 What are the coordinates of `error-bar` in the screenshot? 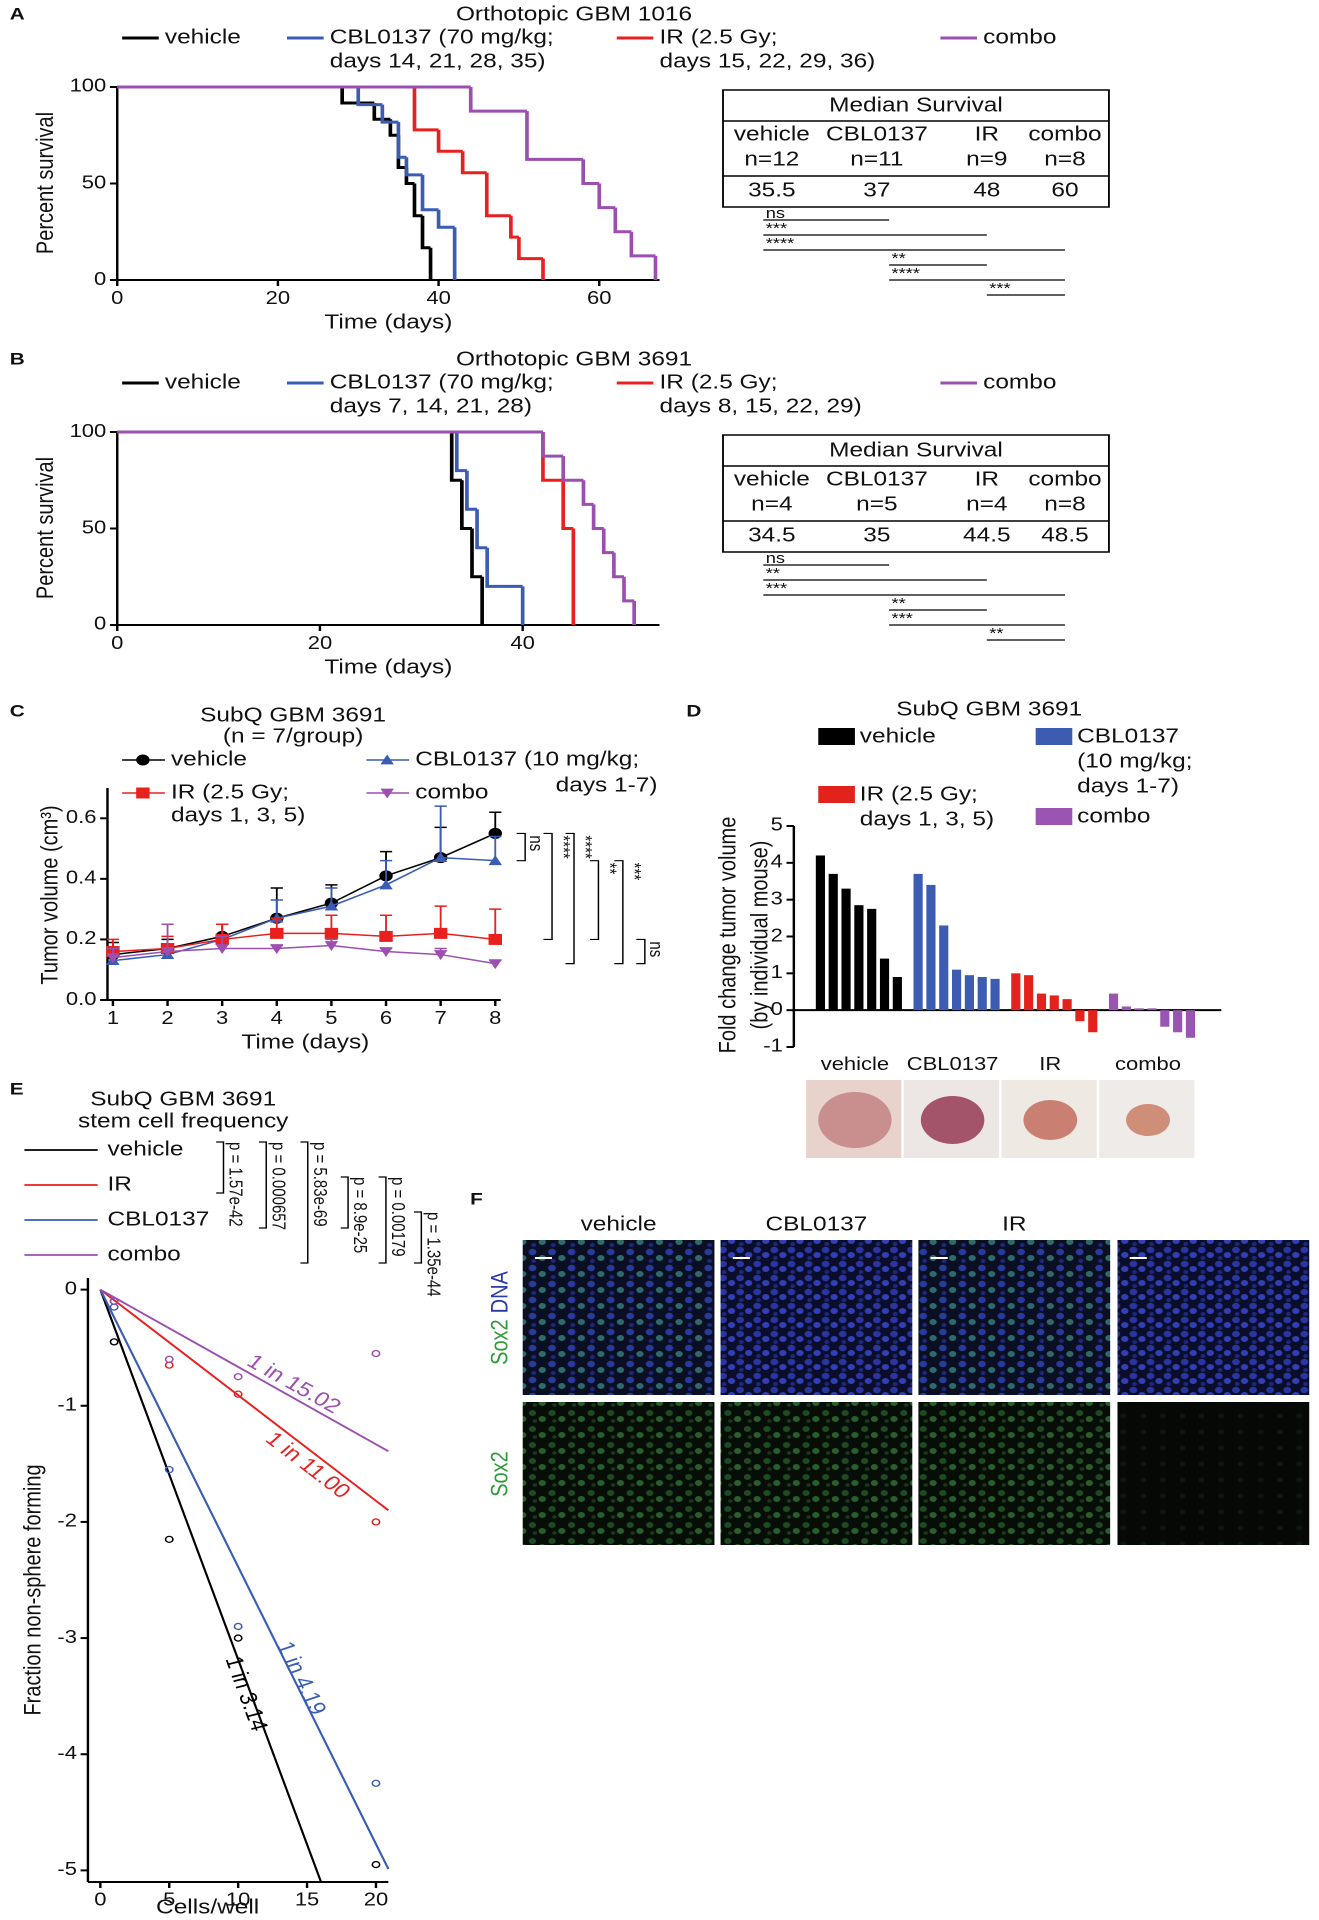 It's located at (167, 937).